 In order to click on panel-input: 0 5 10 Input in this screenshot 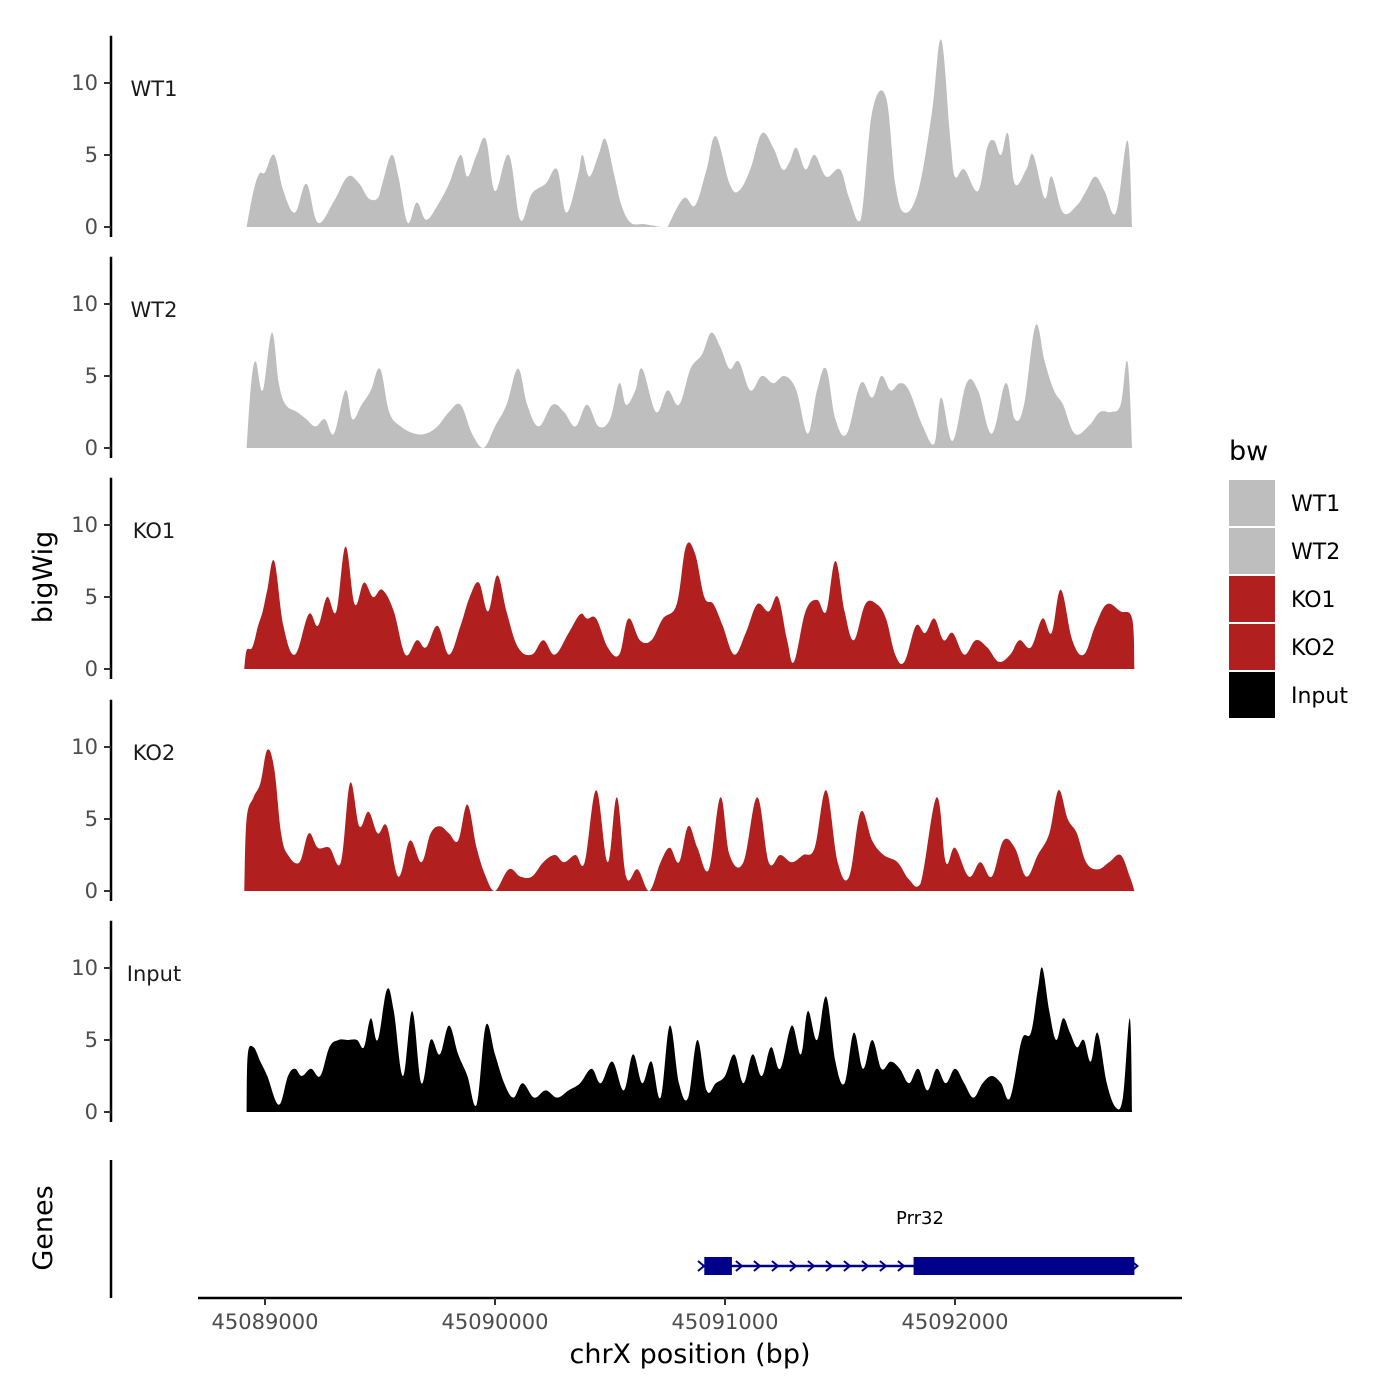, I will do `click(602, 1022)`.